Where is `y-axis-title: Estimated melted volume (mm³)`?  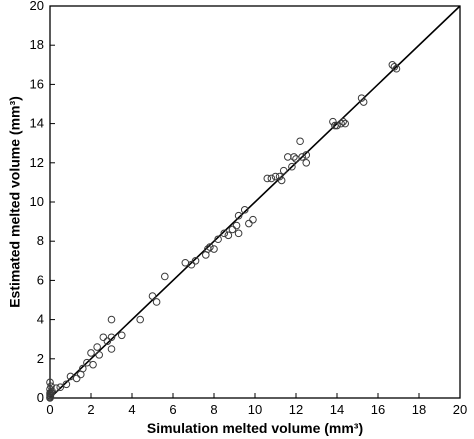
y-axis-title: Estimated melted volume (mm³) is located at coordinates (15, 202).